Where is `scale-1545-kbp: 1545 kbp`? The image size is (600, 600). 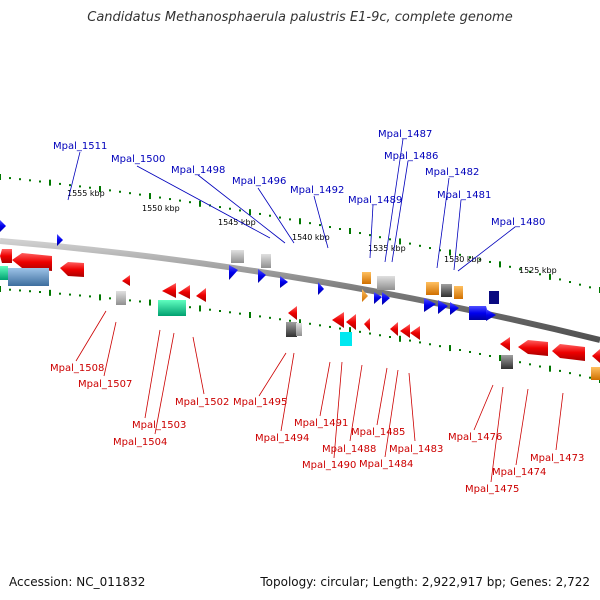
scale-1545-kbp: 1545 kbp is located at coordinates (237, 222).